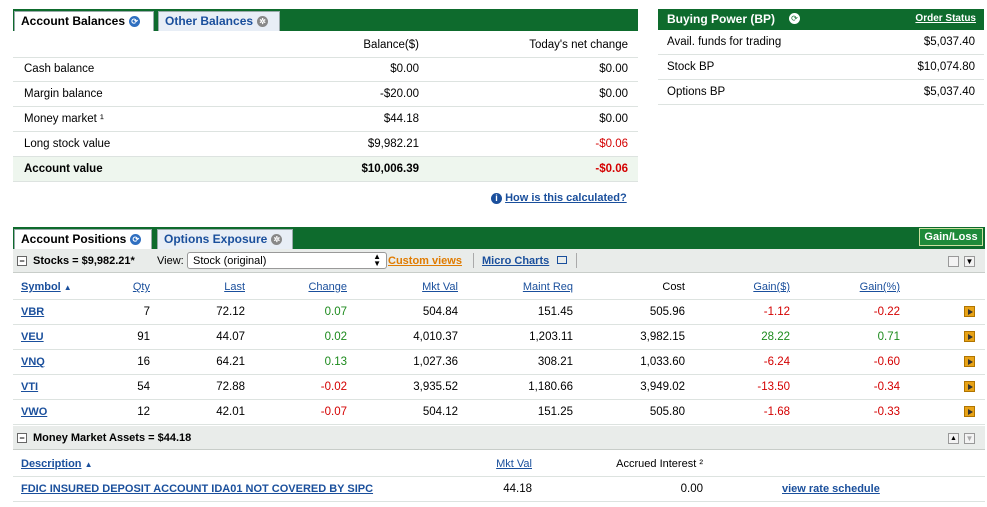 The width and height of the screenshot is (987, 507). Describe the element at coordinates (775, 337) in the screenshot. I see `gain-usd-cell: 28.22` at that location.